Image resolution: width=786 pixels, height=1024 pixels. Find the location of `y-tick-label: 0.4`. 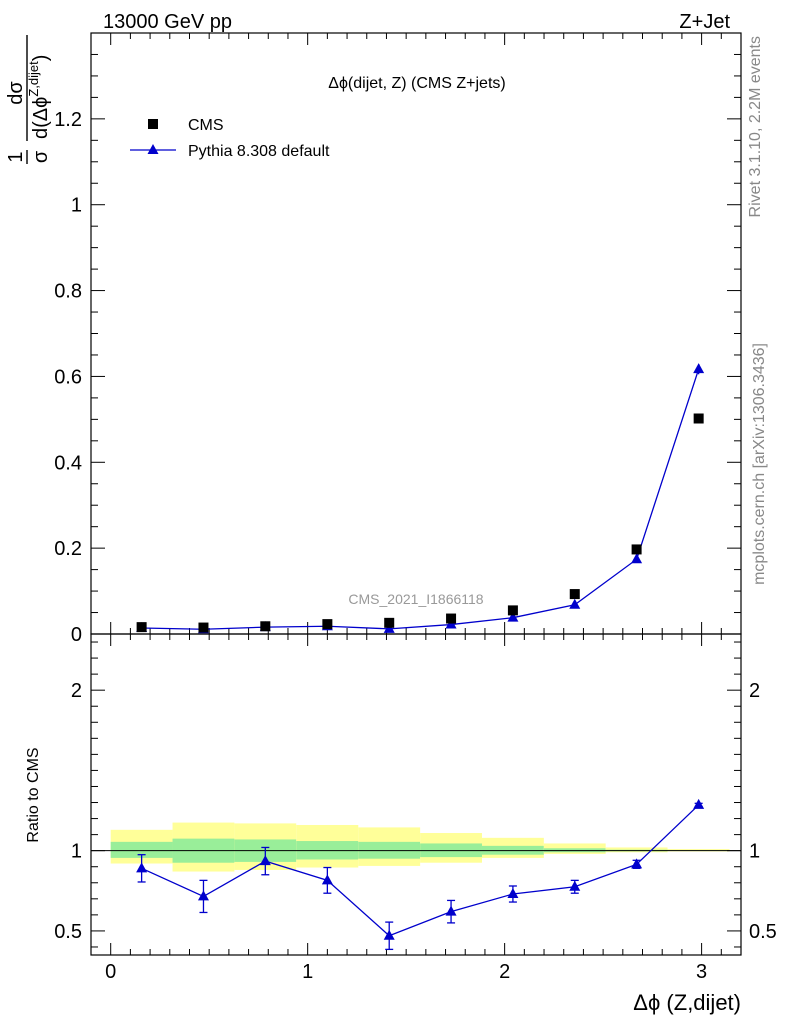

y-tick-label: 0.4 is located at coordinates (68, 463).